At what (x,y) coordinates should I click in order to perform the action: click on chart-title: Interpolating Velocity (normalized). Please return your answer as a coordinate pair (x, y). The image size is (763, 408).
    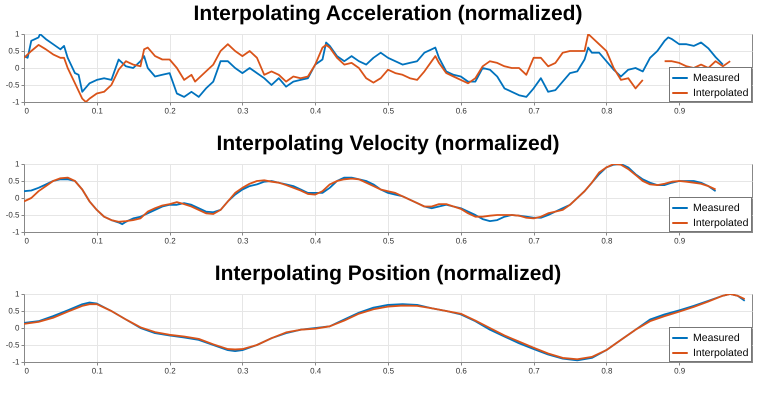
    Looking at the image, I should click on (388, 143).